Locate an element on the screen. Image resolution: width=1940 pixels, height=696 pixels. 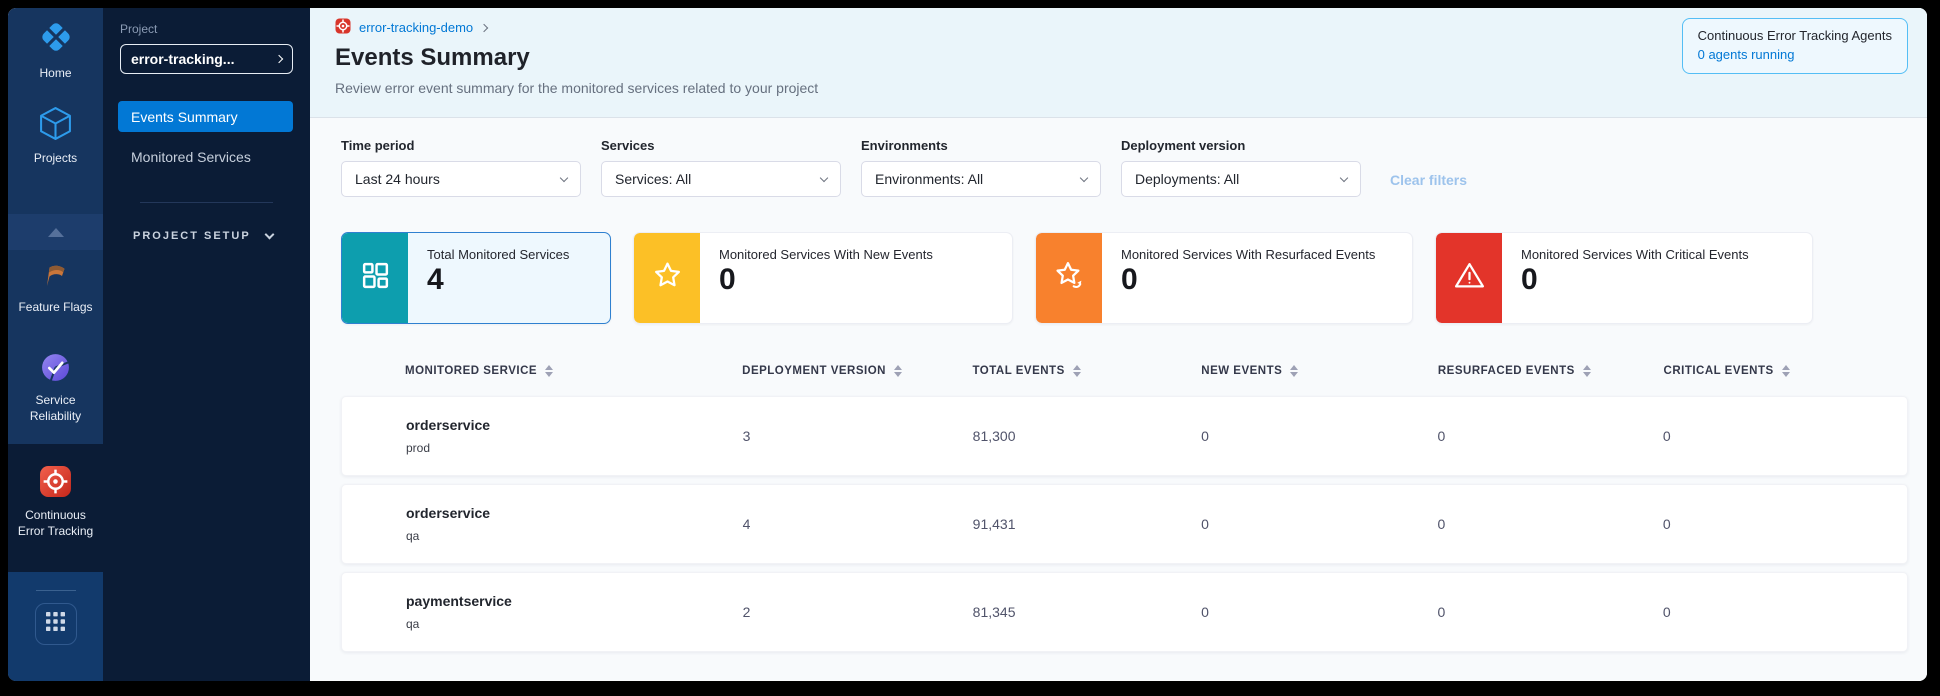
filter-select-time-period: Last 24 hours is located at coordinates (461, 179).